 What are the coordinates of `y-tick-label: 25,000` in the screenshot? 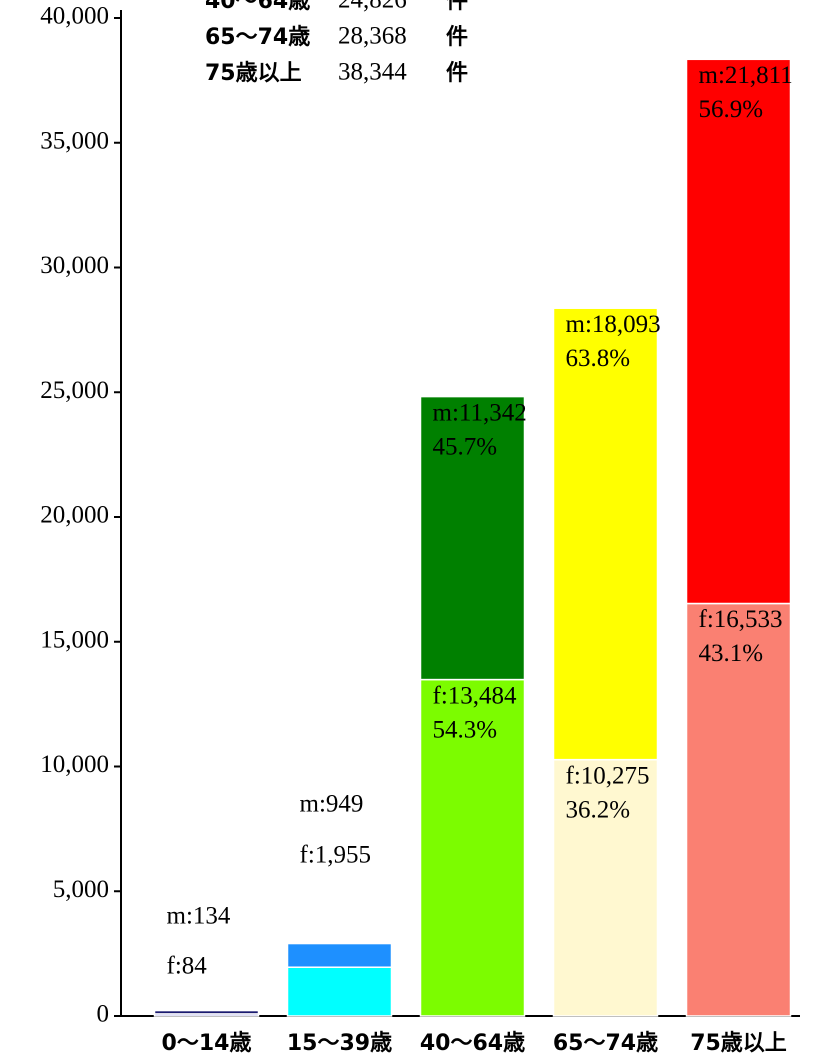 It's located at (74, 390).